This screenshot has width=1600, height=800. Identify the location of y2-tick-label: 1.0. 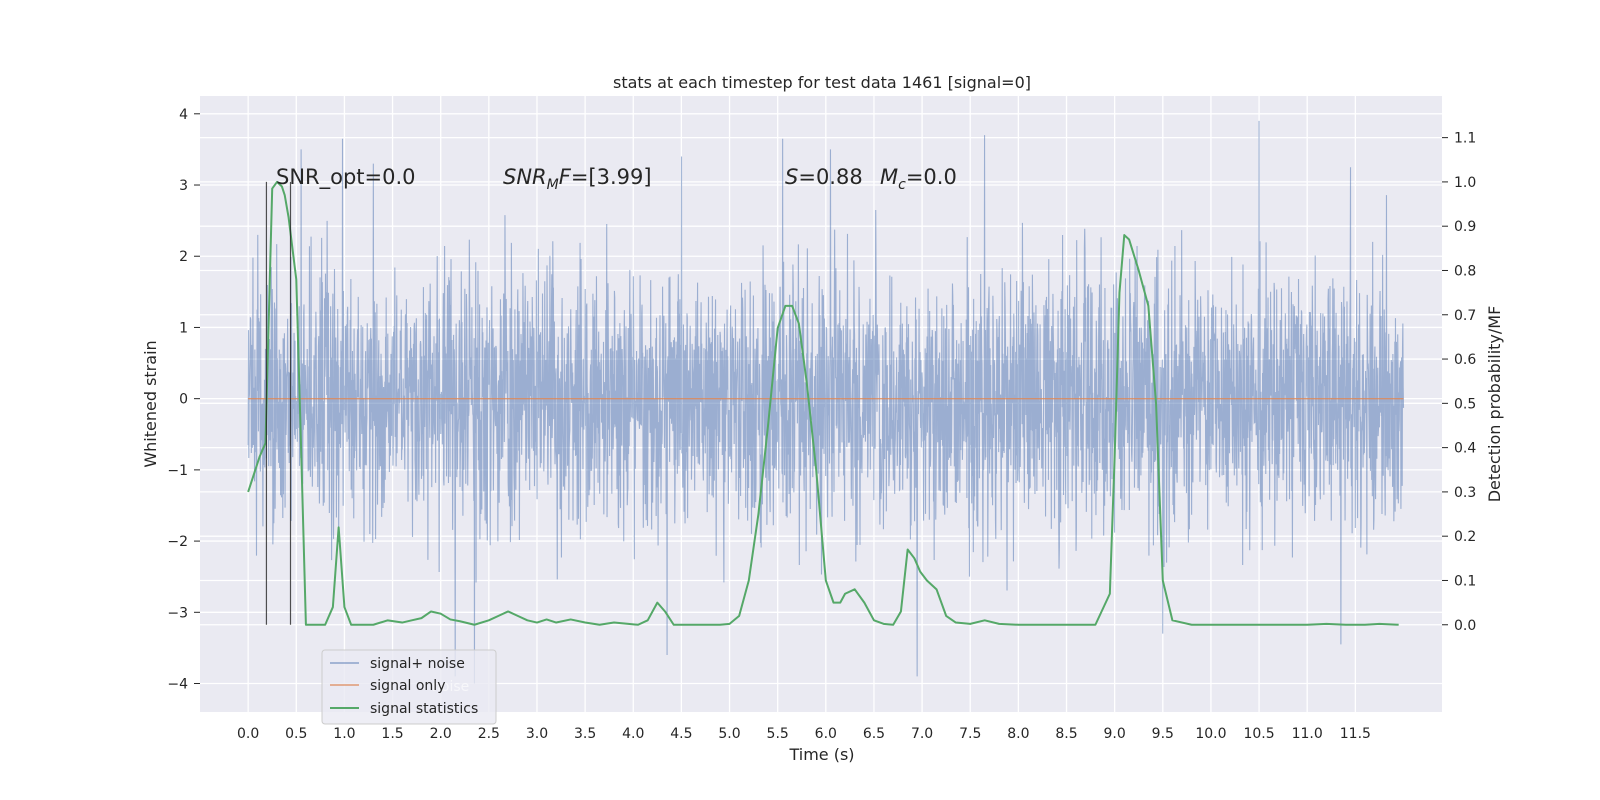
(1465, 183).